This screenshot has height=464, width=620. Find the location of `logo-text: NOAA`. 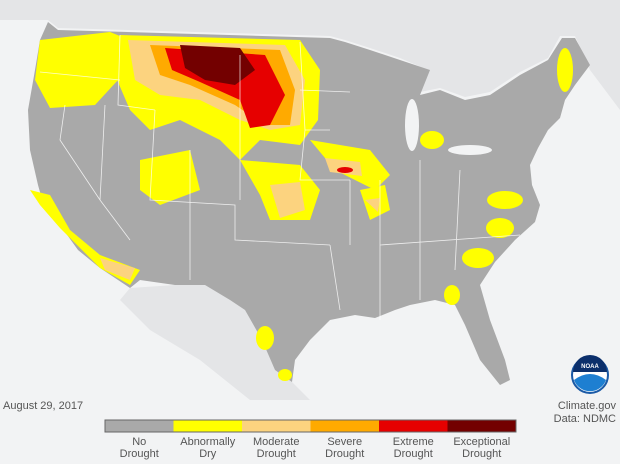

logo-text: NOAA is located at coordinates (590, 367).